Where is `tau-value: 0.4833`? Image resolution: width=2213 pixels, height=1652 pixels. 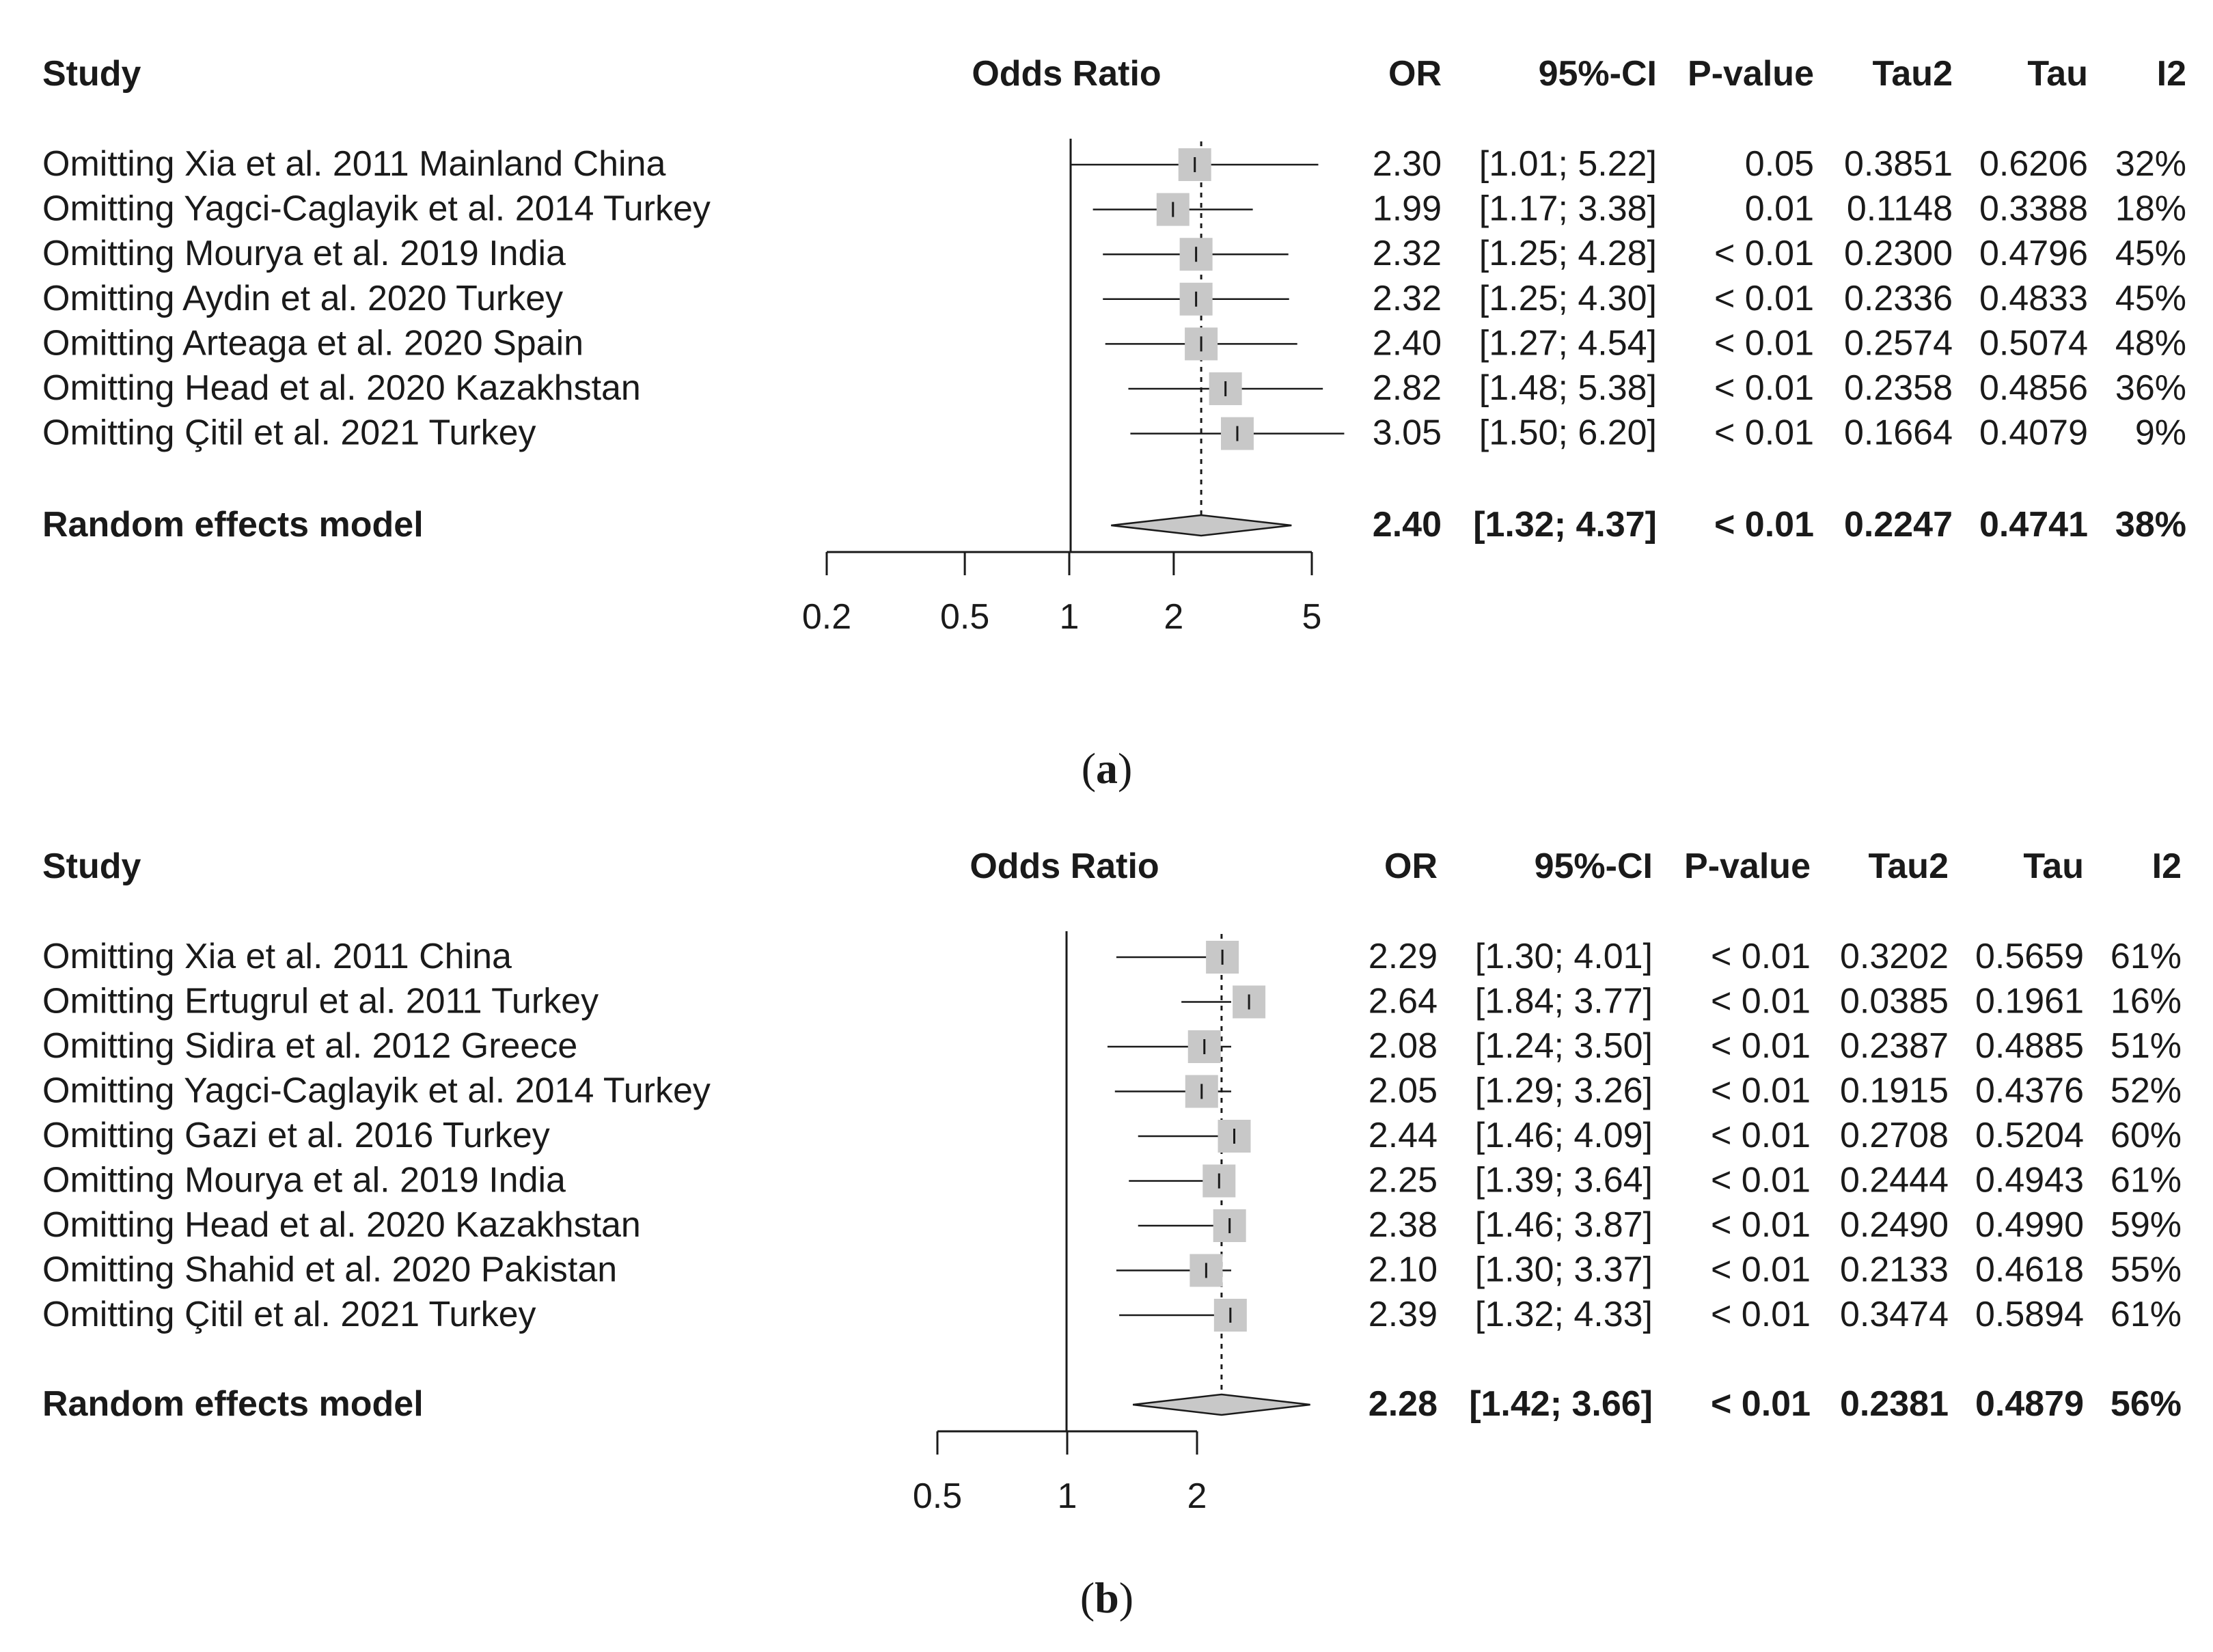
tau-value: 0.4833 is located at coordinates (2033, 298).